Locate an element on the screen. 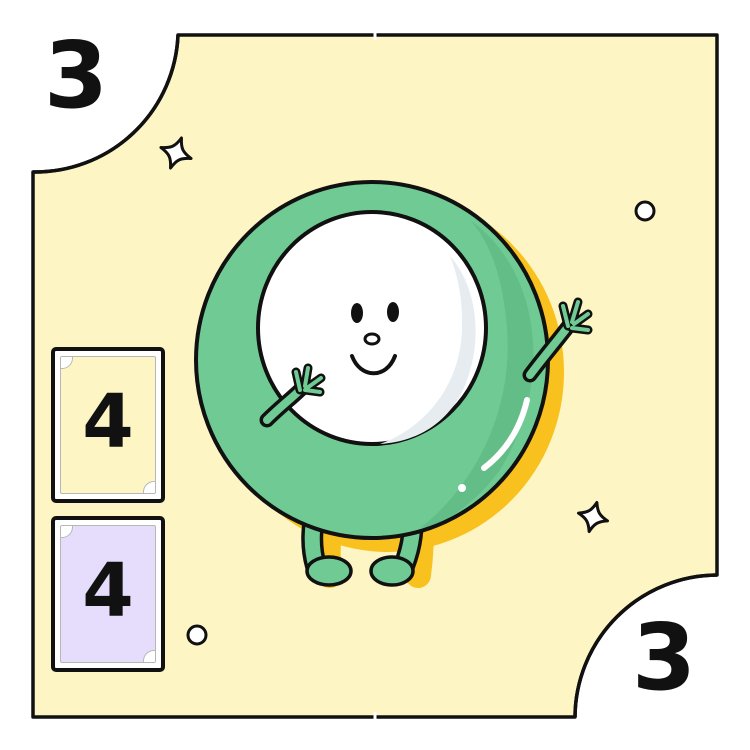 This screenshot has height=750, width=750. face is located at coordinates (372, 328).